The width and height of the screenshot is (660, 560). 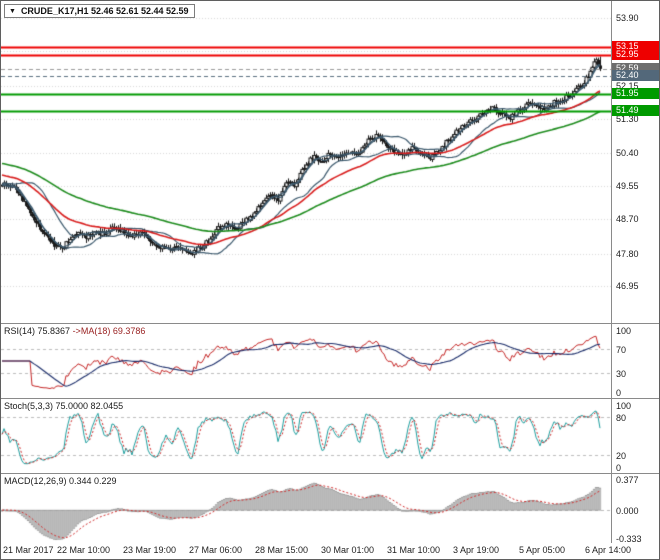 I want to click on axis-tick-label: 50.40, so click(x=627, y=153).